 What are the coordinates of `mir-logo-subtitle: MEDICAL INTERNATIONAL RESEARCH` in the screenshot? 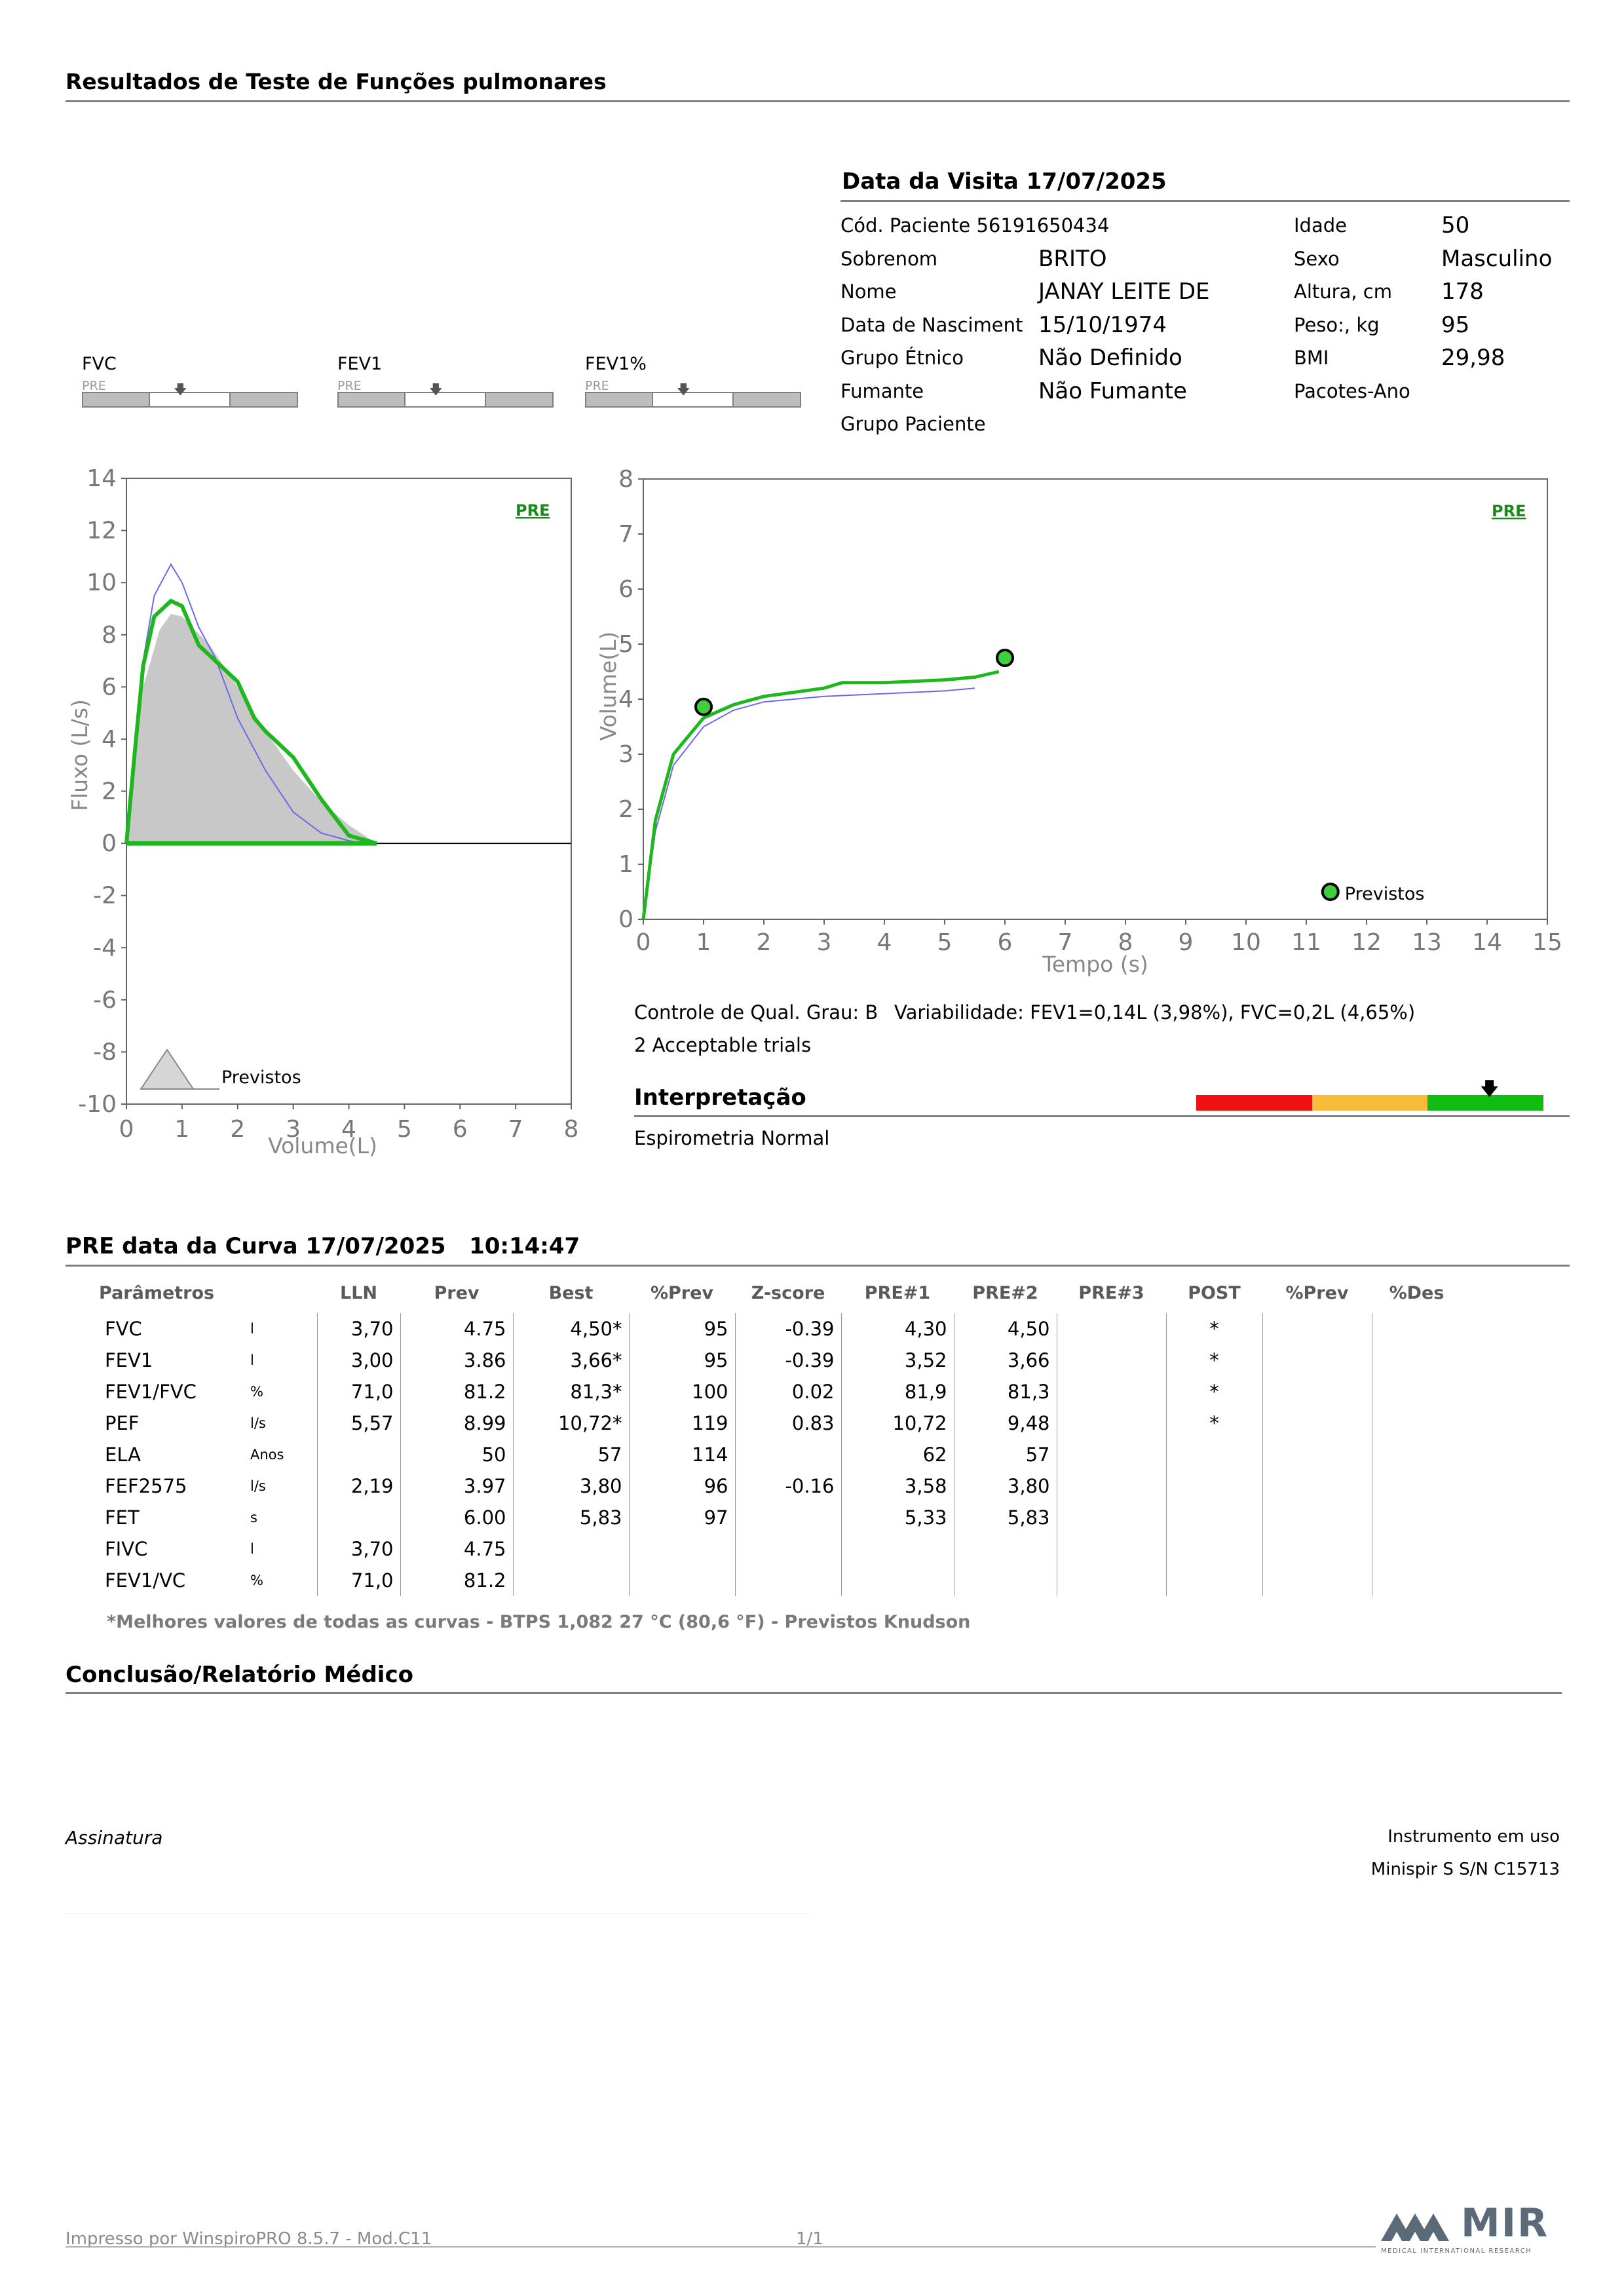 It's located at (1456, 2251).